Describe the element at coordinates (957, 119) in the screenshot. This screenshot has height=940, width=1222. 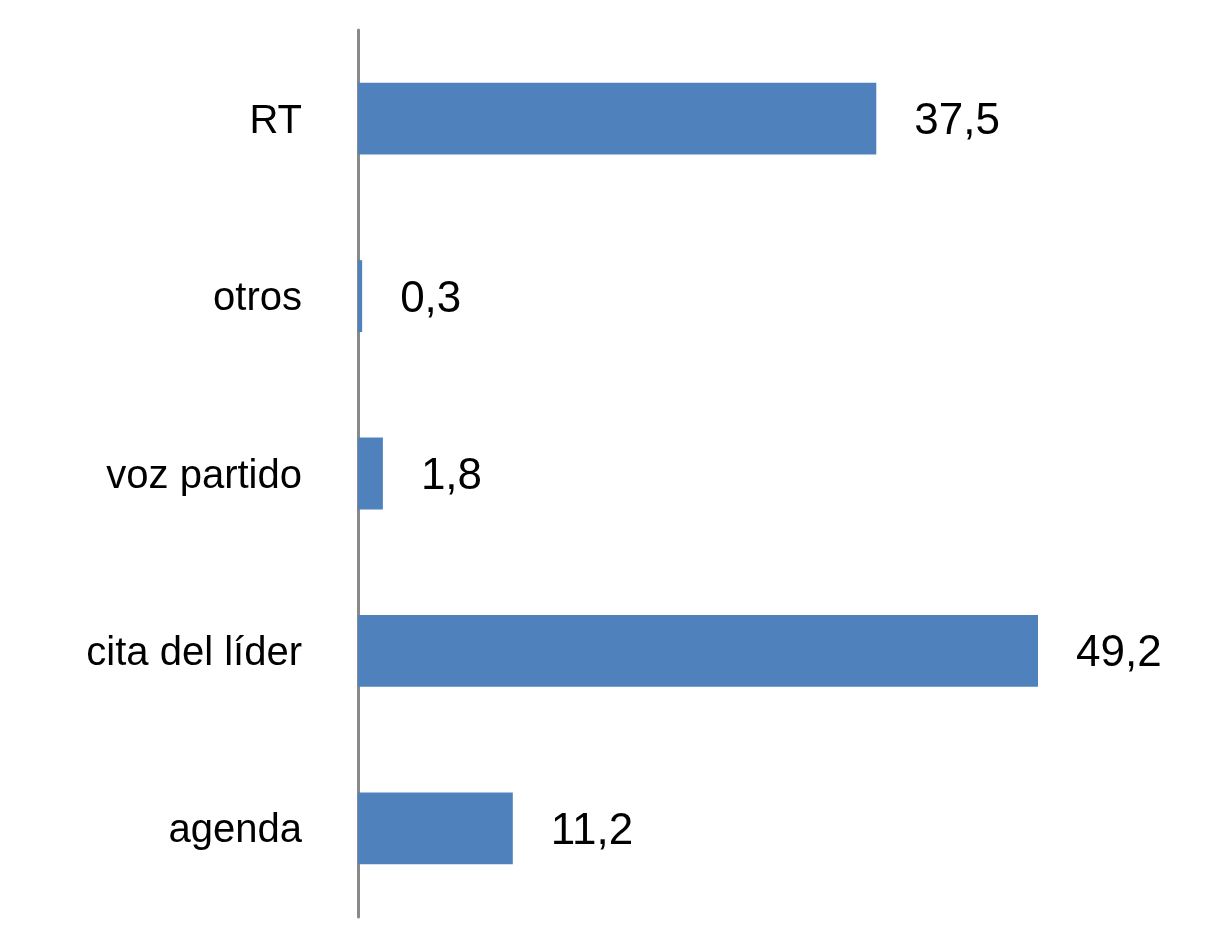
I see `data-label: 37,5` at that location.